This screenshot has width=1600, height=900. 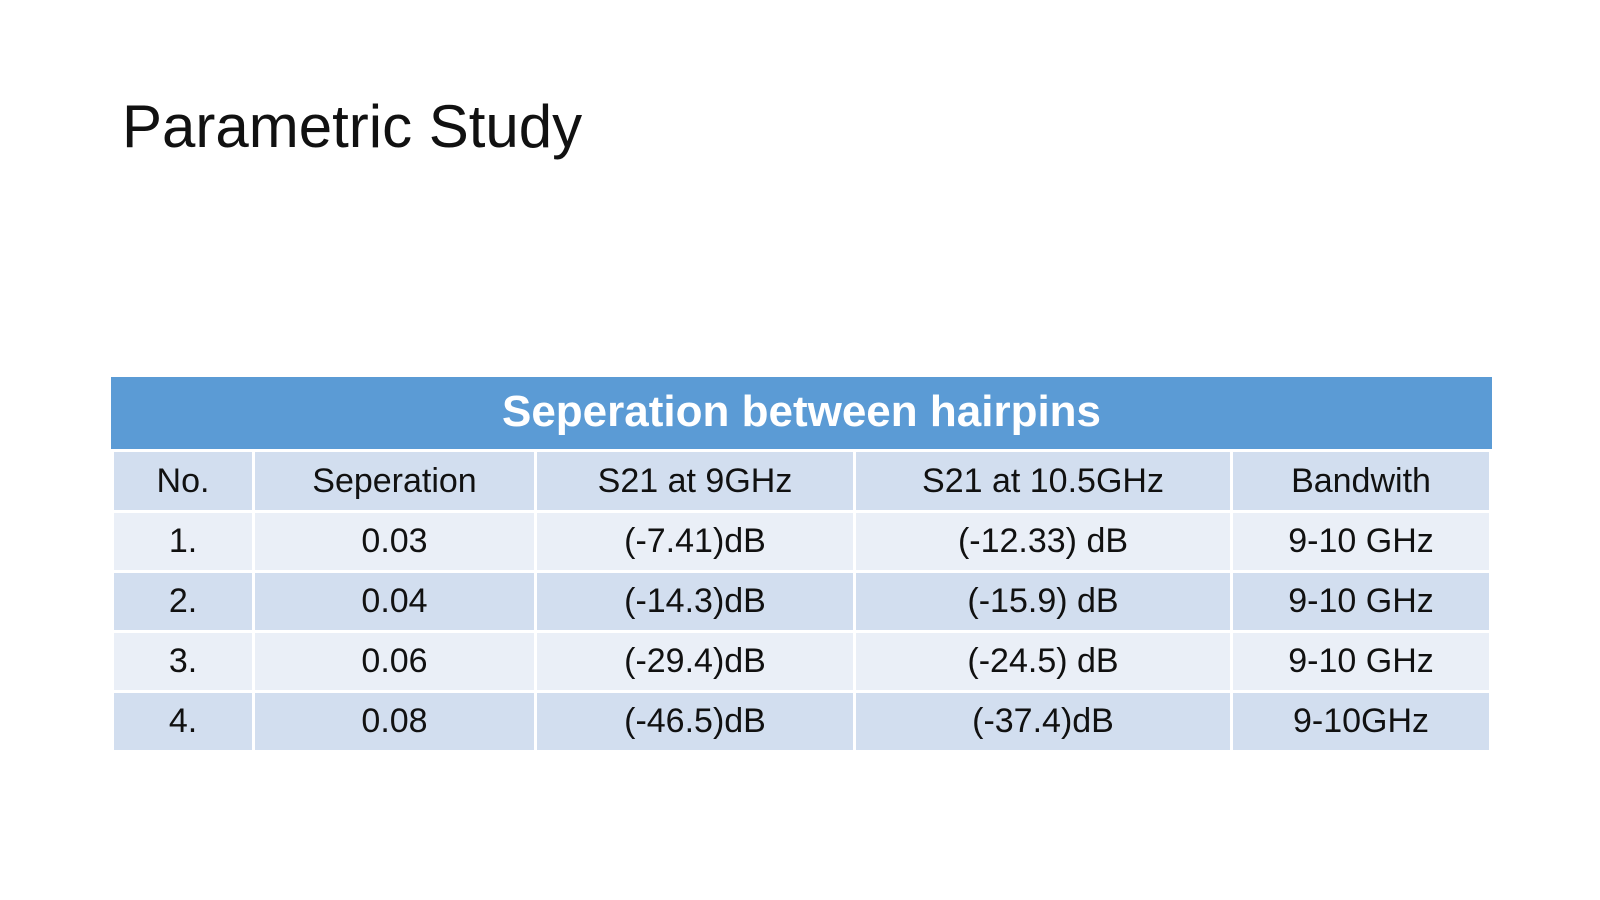 I want to click on table-cell: 0.06, so click(x=394, y=661).